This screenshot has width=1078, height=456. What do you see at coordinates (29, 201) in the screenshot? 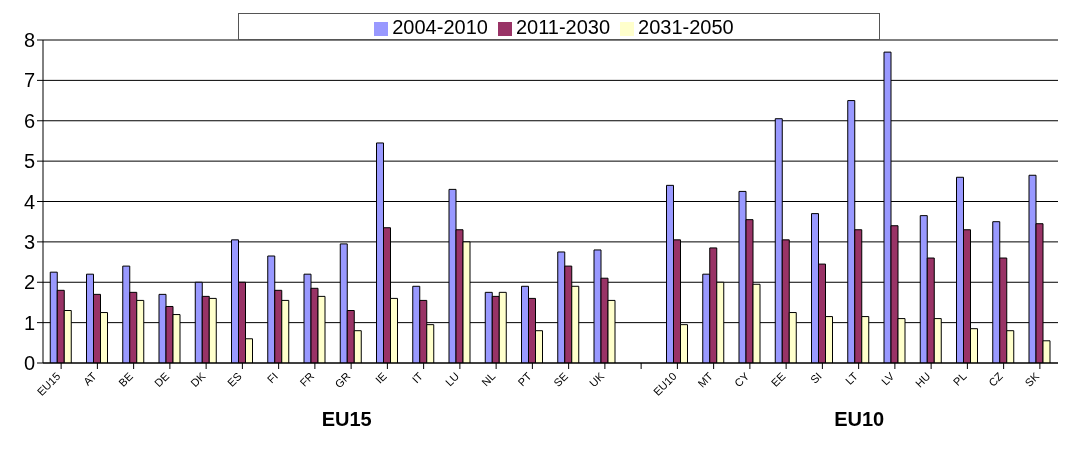
I see `y-tick-label: 4` at bounding box center [29, 201].